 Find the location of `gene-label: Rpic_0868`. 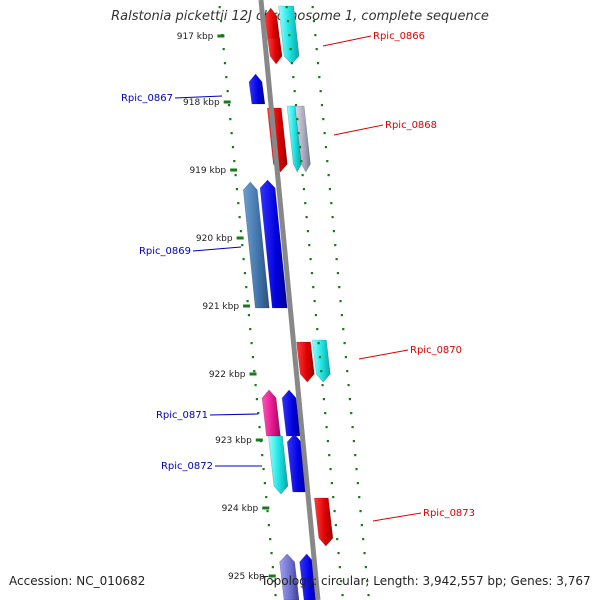

gene-label: Rpic_0868 is located at coordinates (411, 125).